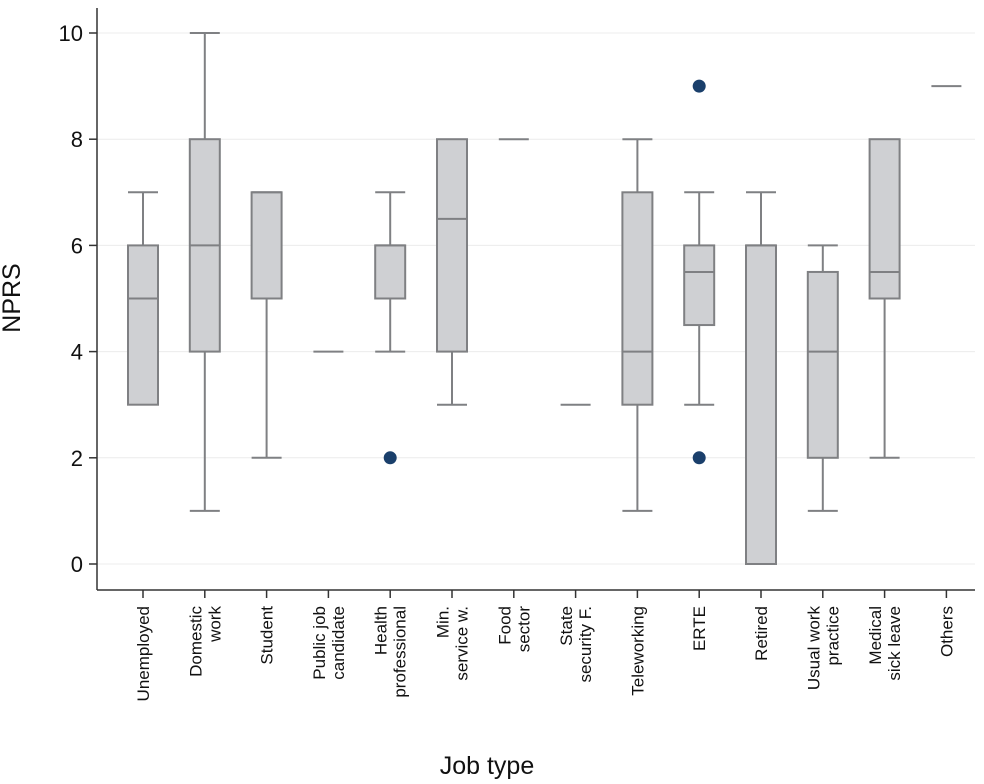 Image resolution: width=984 pixels, height=784 pixels. Describe the element at coordinates (77, 139) in the screenshot. I see `y-tick-label: 8` at that location.